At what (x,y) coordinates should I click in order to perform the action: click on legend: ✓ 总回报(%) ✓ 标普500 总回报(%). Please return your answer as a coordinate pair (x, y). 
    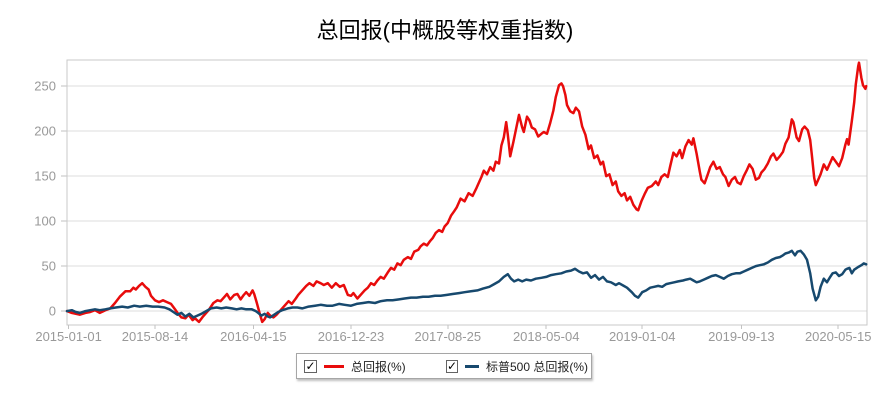
    Looking at the image, I should click on (444, 366).